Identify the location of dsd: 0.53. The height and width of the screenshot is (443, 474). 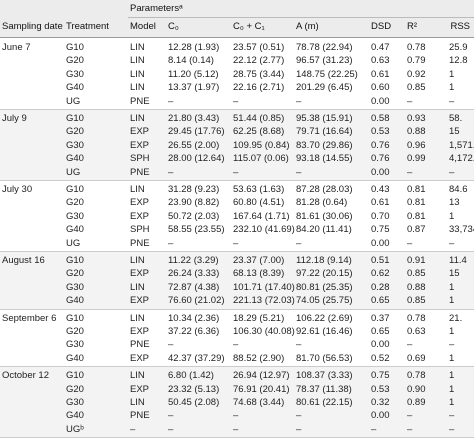
(380, 389).